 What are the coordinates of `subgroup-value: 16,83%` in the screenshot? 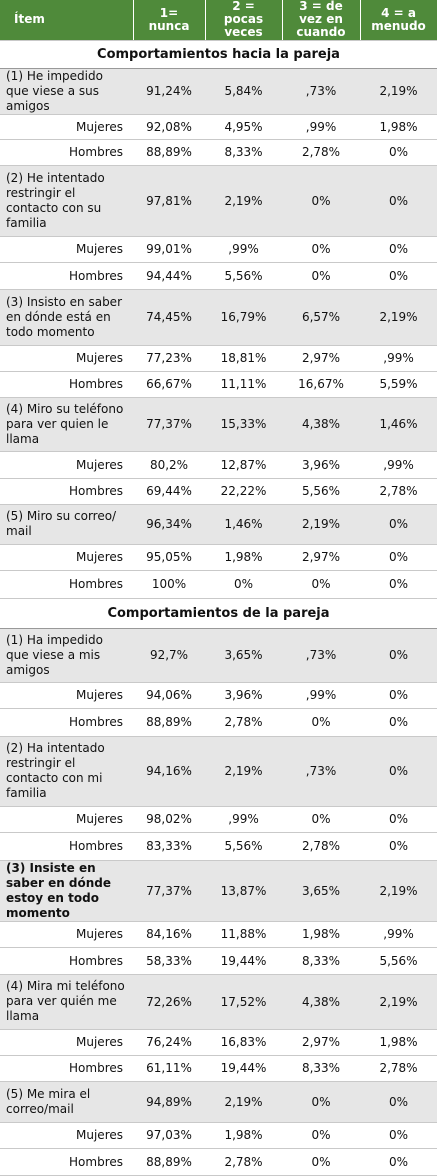 It's located at (243, 1042).